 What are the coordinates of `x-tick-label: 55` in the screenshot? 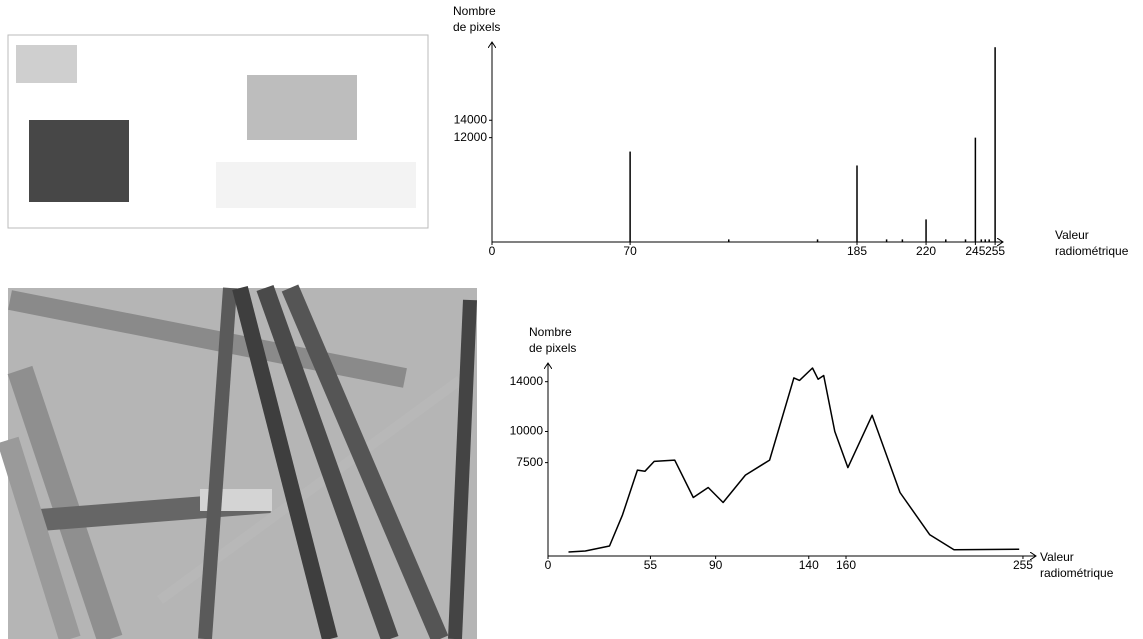 It's located at (651, 565).